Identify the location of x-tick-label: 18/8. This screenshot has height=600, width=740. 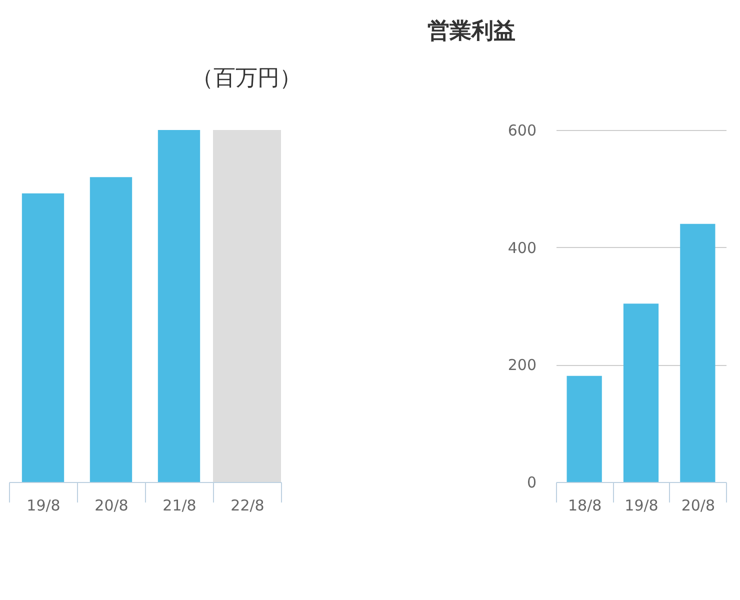
(585, 505).